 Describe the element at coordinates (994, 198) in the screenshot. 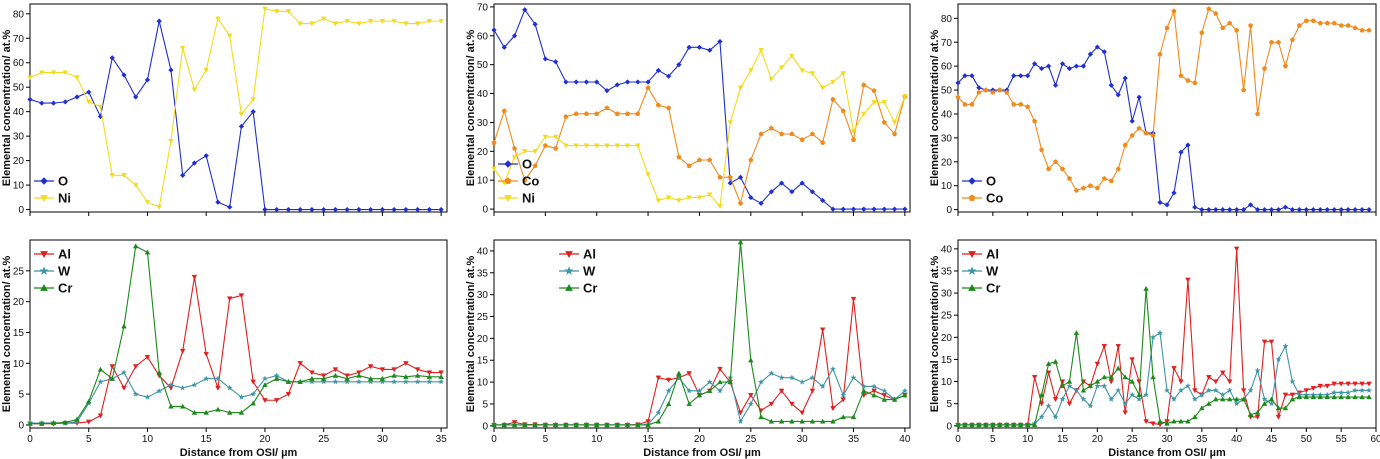

I see `legend-label-Co: Co` at that location.